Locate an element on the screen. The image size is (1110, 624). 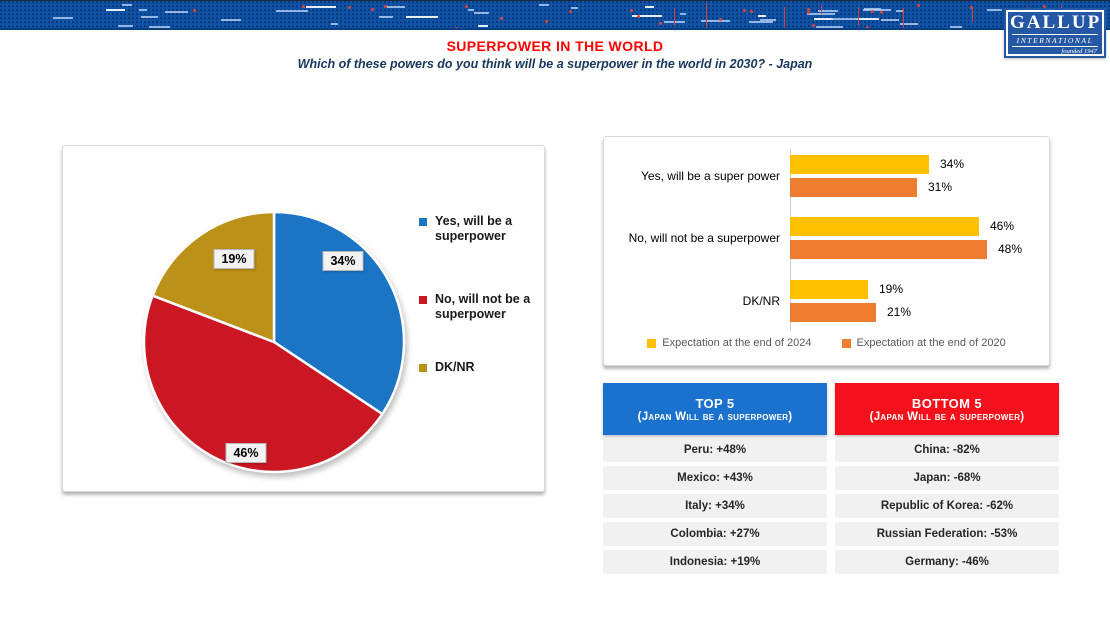
table-row: Colombia: +27% is located at coordinates (715, 534).